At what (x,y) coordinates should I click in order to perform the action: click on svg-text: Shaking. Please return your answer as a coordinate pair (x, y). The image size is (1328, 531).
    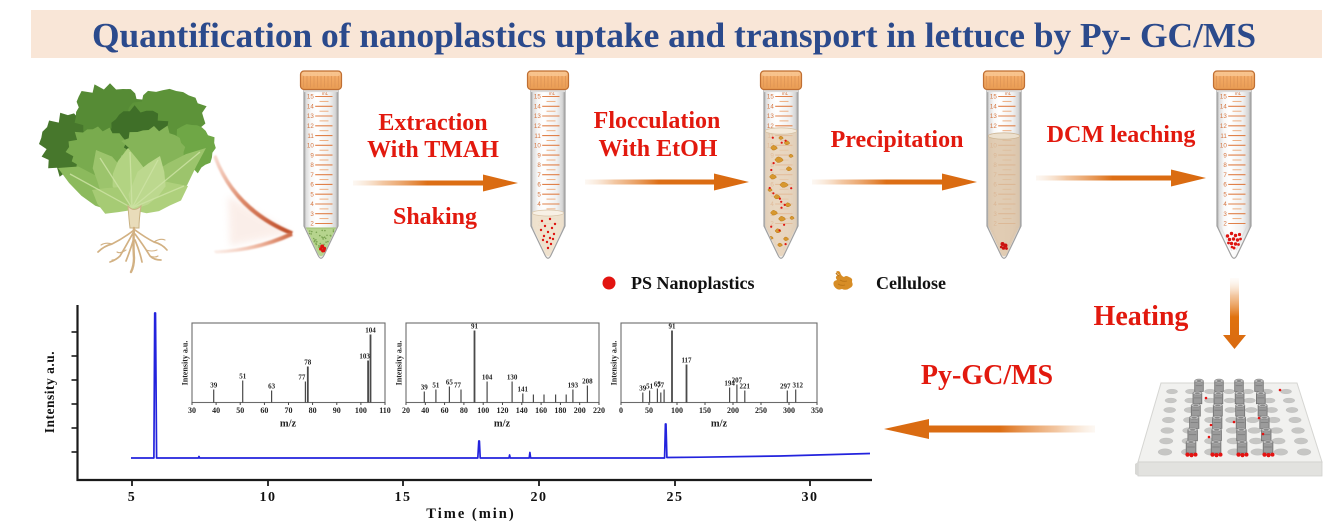
    Looking at the image, I should click on (435, 217).